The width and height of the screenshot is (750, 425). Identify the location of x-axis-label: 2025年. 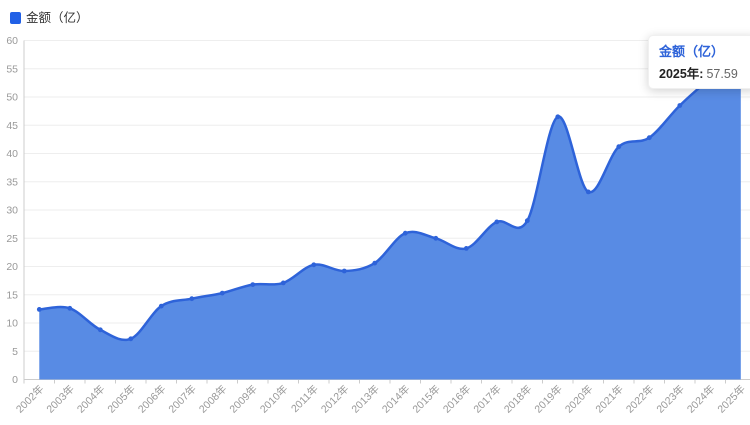
(731, 398).